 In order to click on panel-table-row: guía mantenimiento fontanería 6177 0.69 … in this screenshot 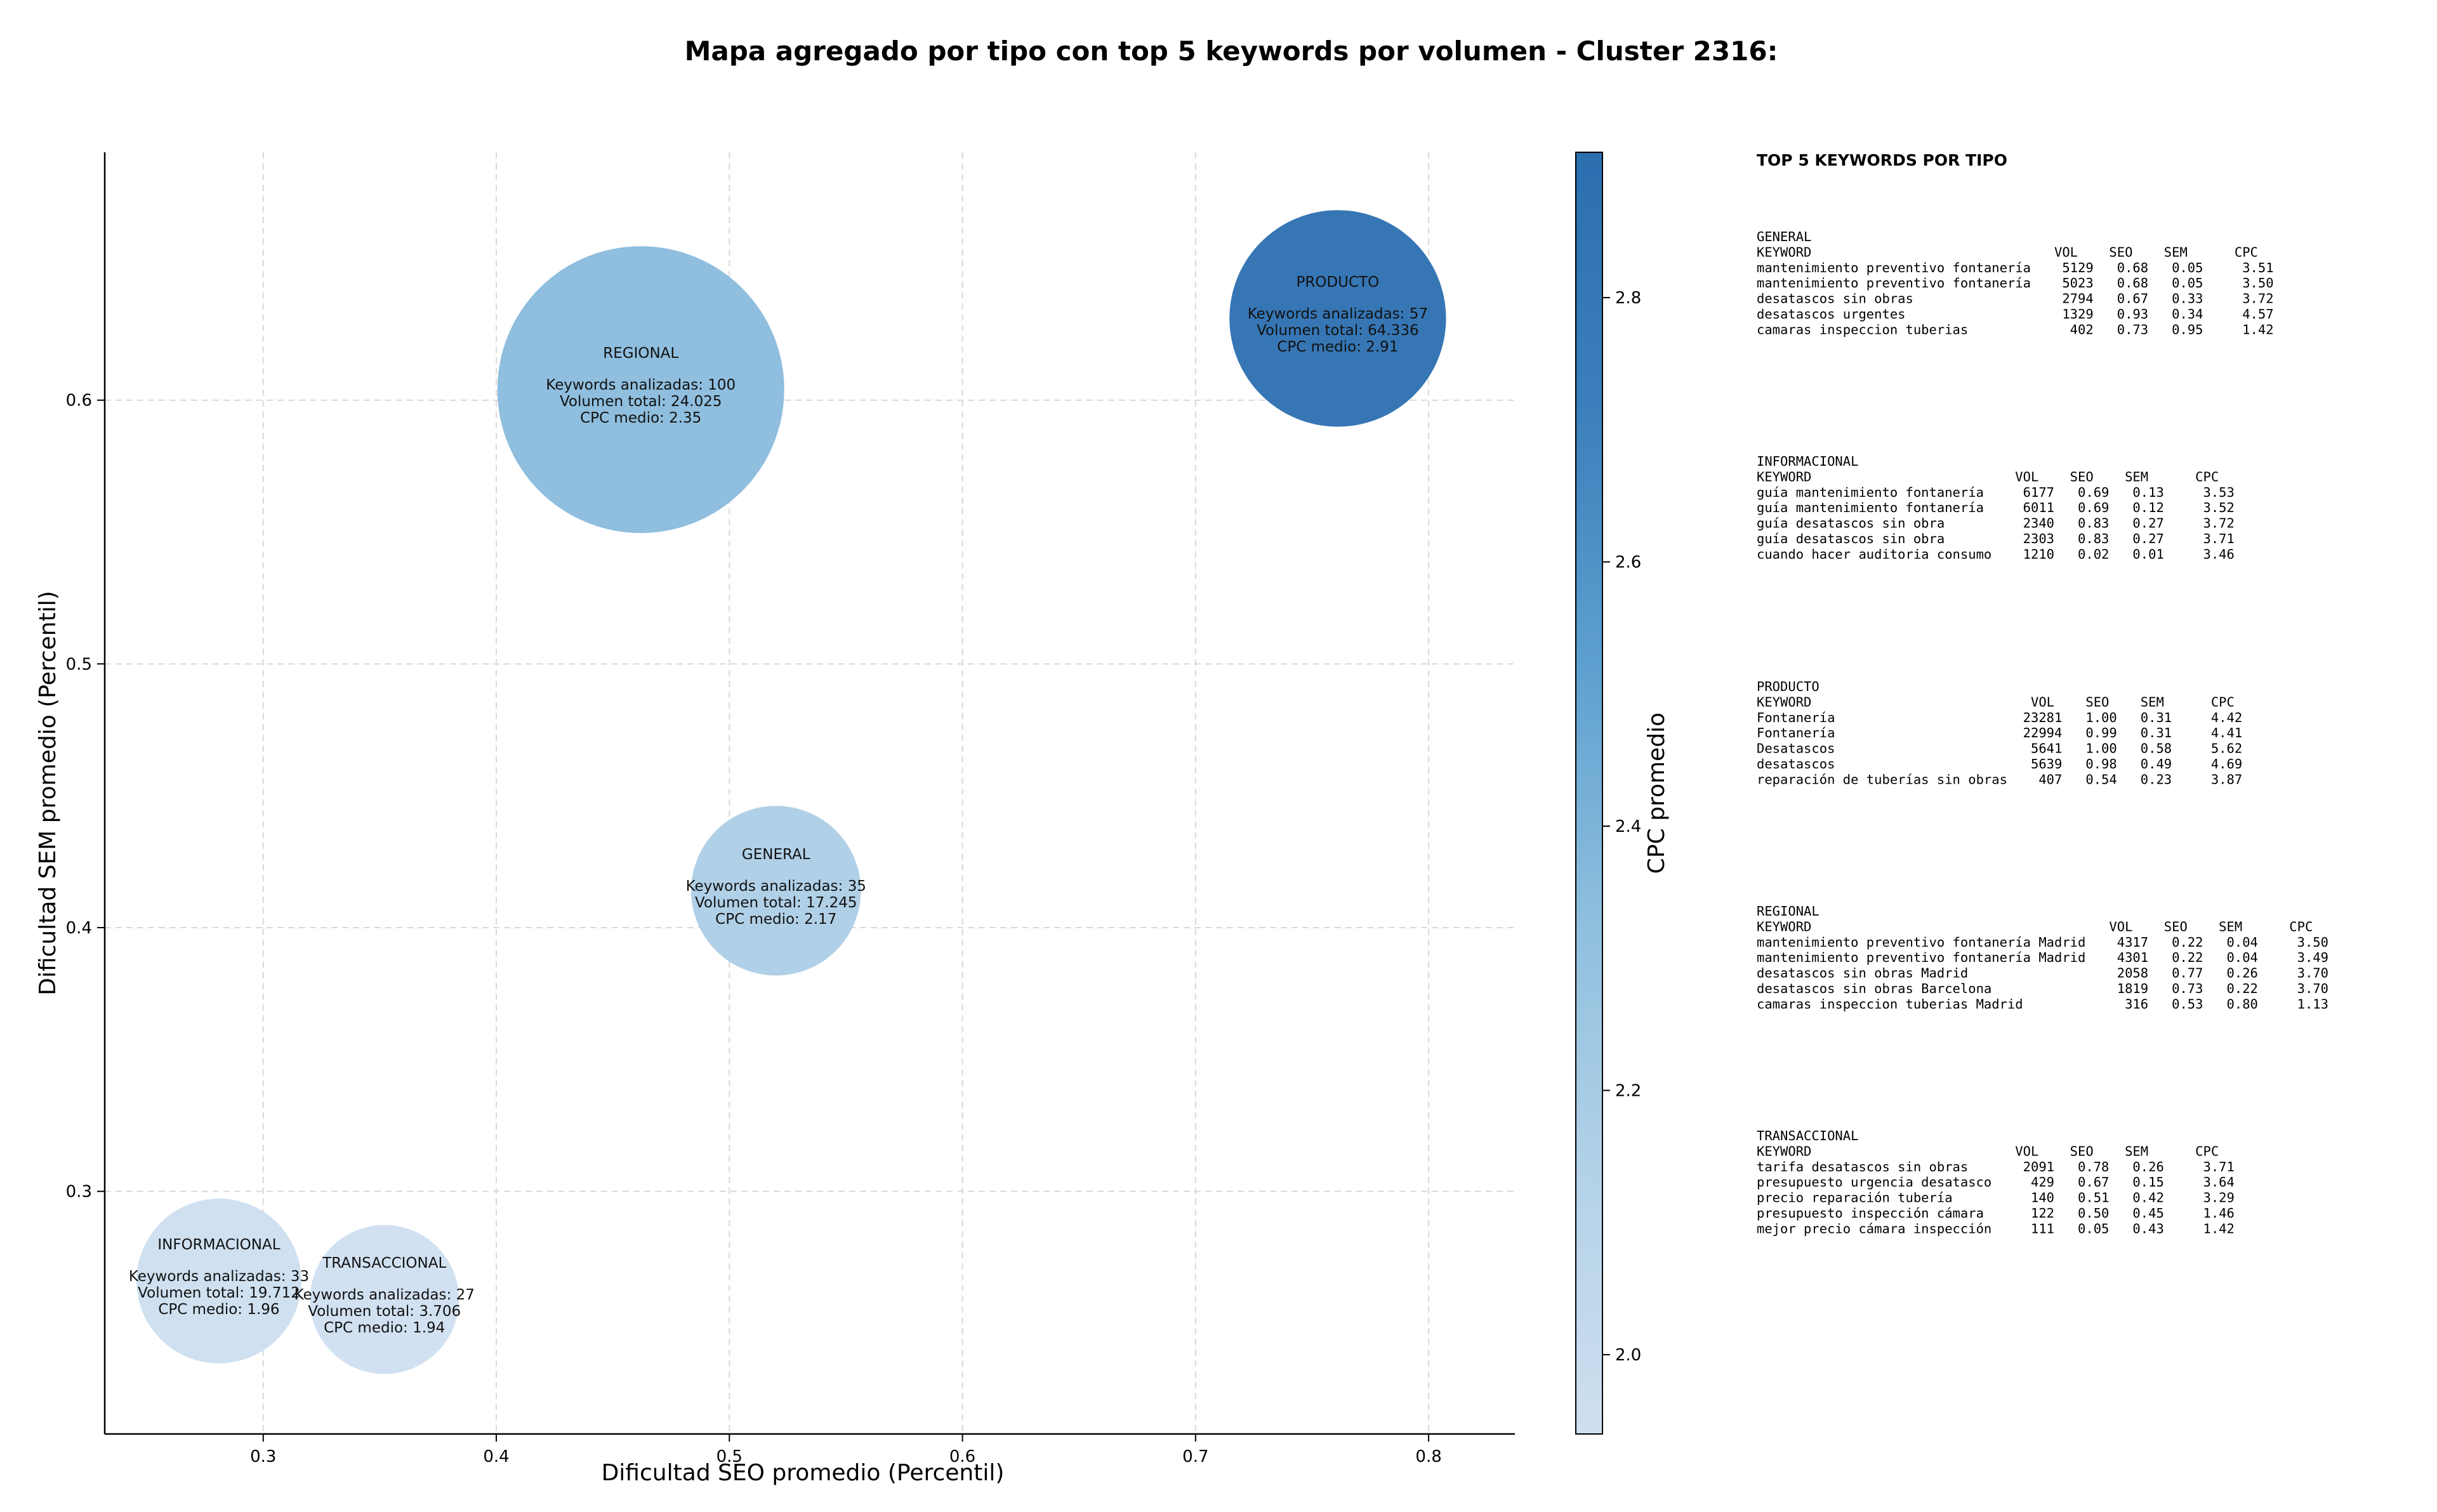, I will do `click(1996, 493)`.